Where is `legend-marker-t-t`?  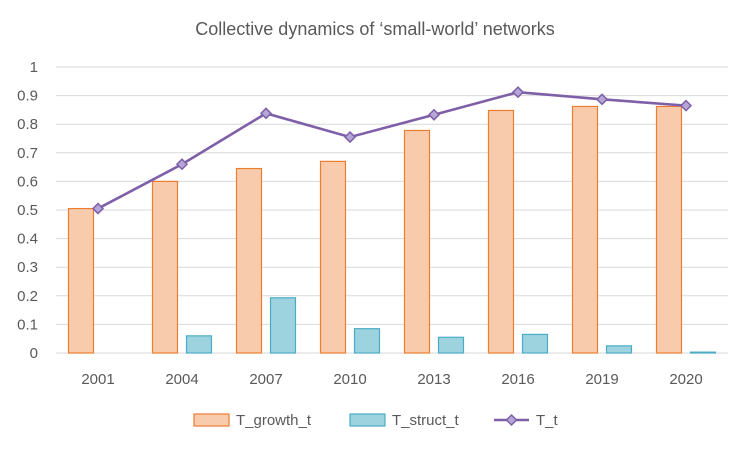 legend-marker-t-t is located at coordinates (511, 420).